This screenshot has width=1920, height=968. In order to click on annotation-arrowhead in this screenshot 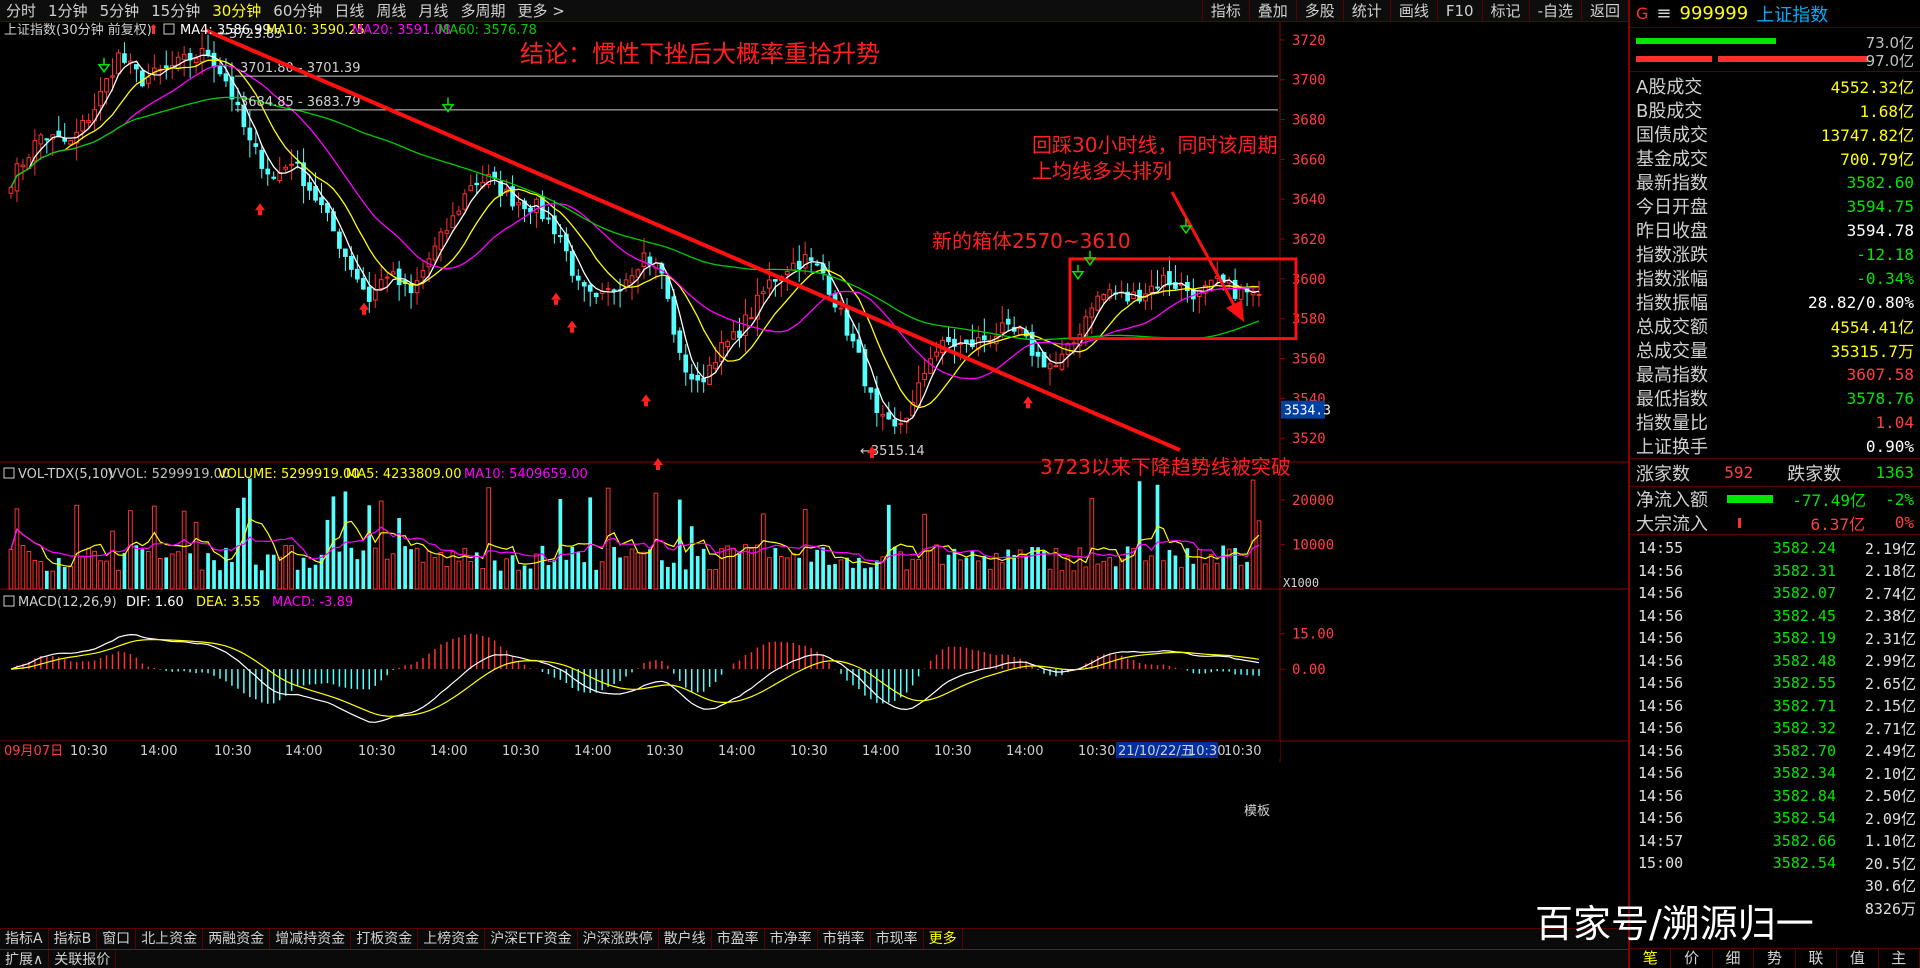, I will do `click(1235, 311)`.